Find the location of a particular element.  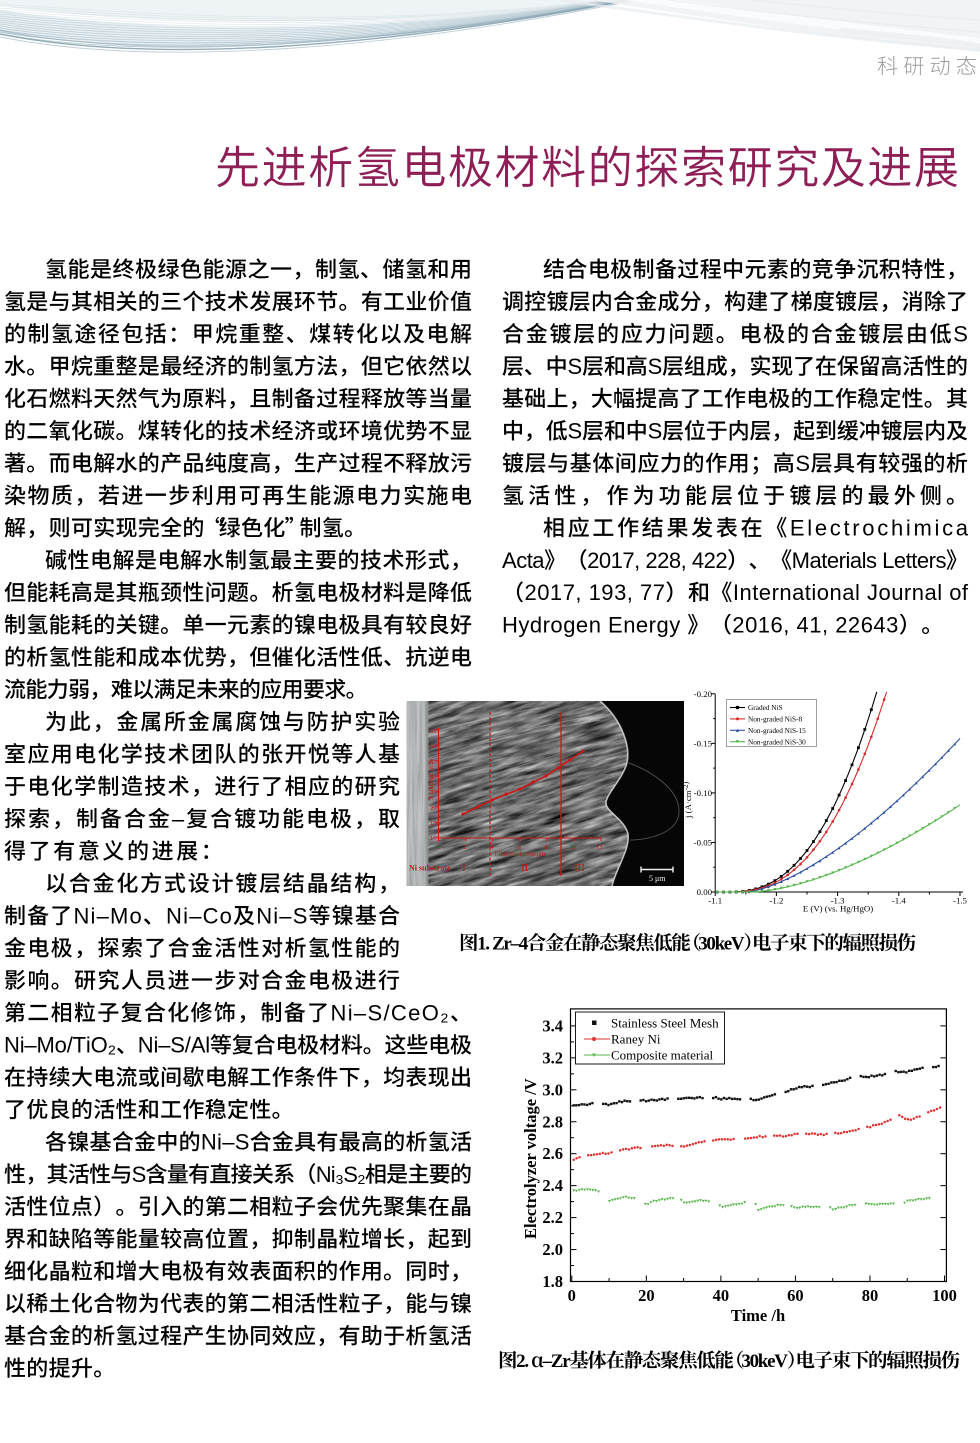

svg-text: 4 is located at coordinates (492, 847).